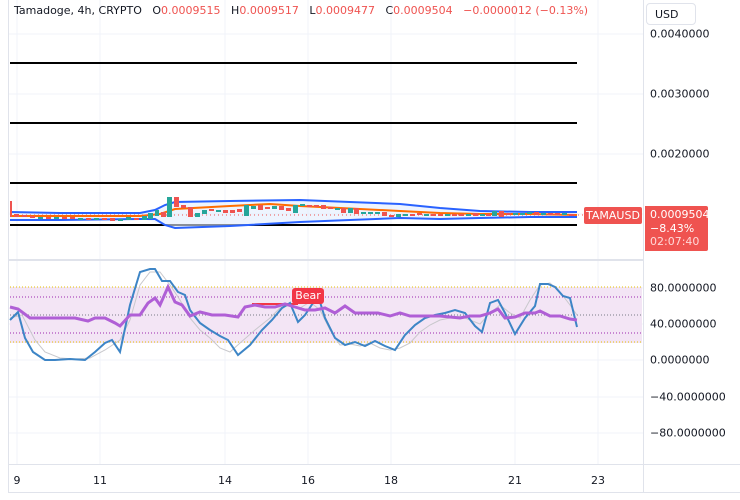 The image size is (740, 500). Describe the element at coordinates (293, 305) in the screenshot. I see `rsi-line` at that location.